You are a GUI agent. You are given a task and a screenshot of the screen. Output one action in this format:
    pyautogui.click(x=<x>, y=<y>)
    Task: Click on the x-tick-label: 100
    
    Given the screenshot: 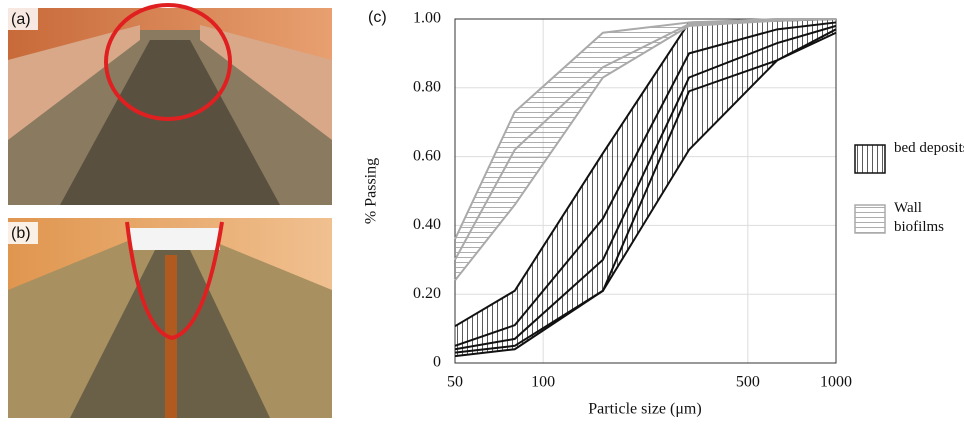 What is the action you would take?
    pyautogui.click(x=543, y=382)
    